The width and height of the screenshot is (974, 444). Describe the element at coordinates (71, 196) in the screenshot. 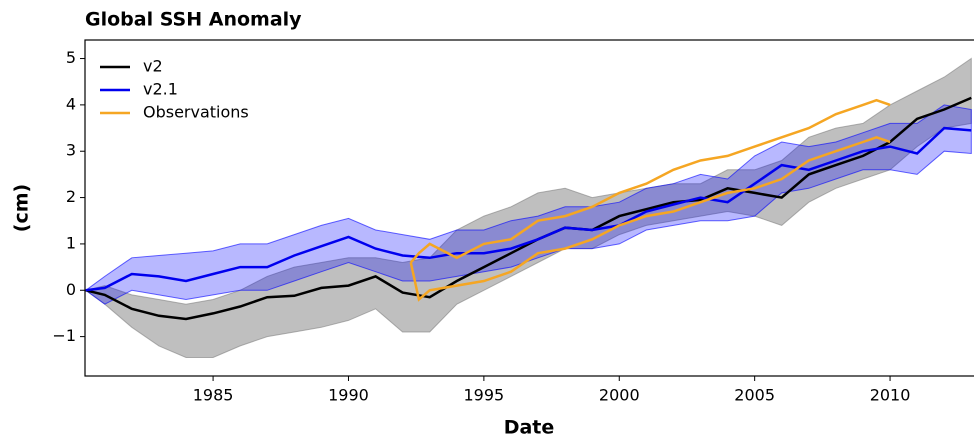

I see `y-tick-label: 2` at that location.